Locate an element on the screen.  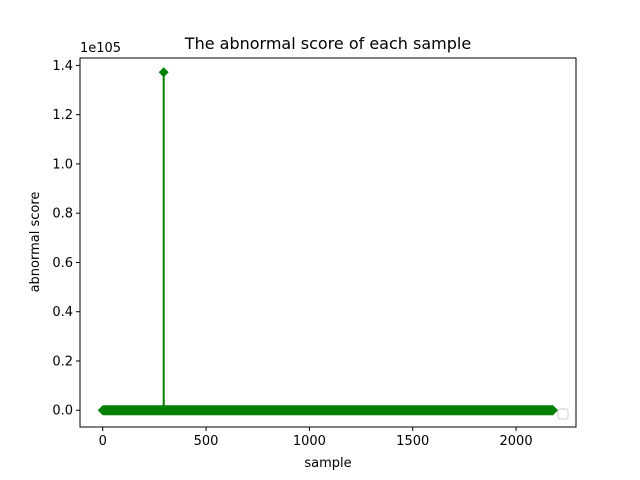
y-tick-label-7: 1.4 is located at coordinates (62, 66).